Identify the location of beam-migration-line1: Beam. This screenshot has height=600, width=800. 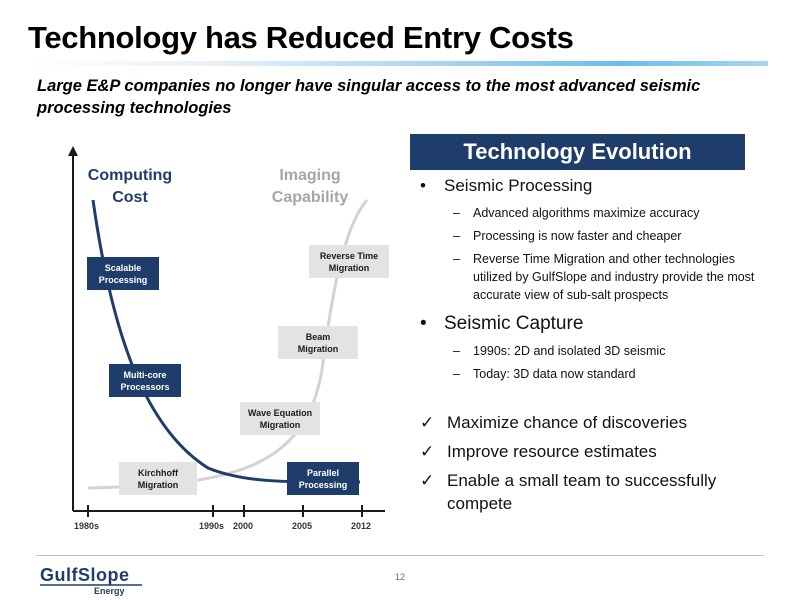
(318, 336).